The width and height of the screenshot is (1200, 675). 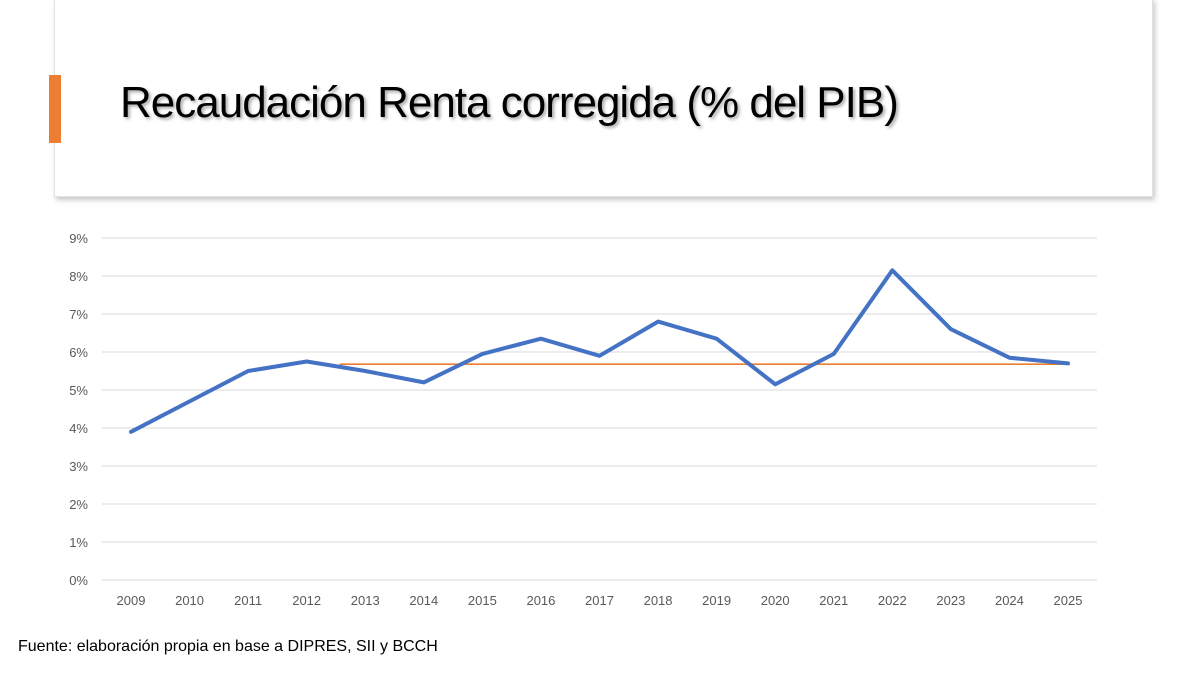 I want to click on x-tick-label: 2019, so click(x=716, y=600).